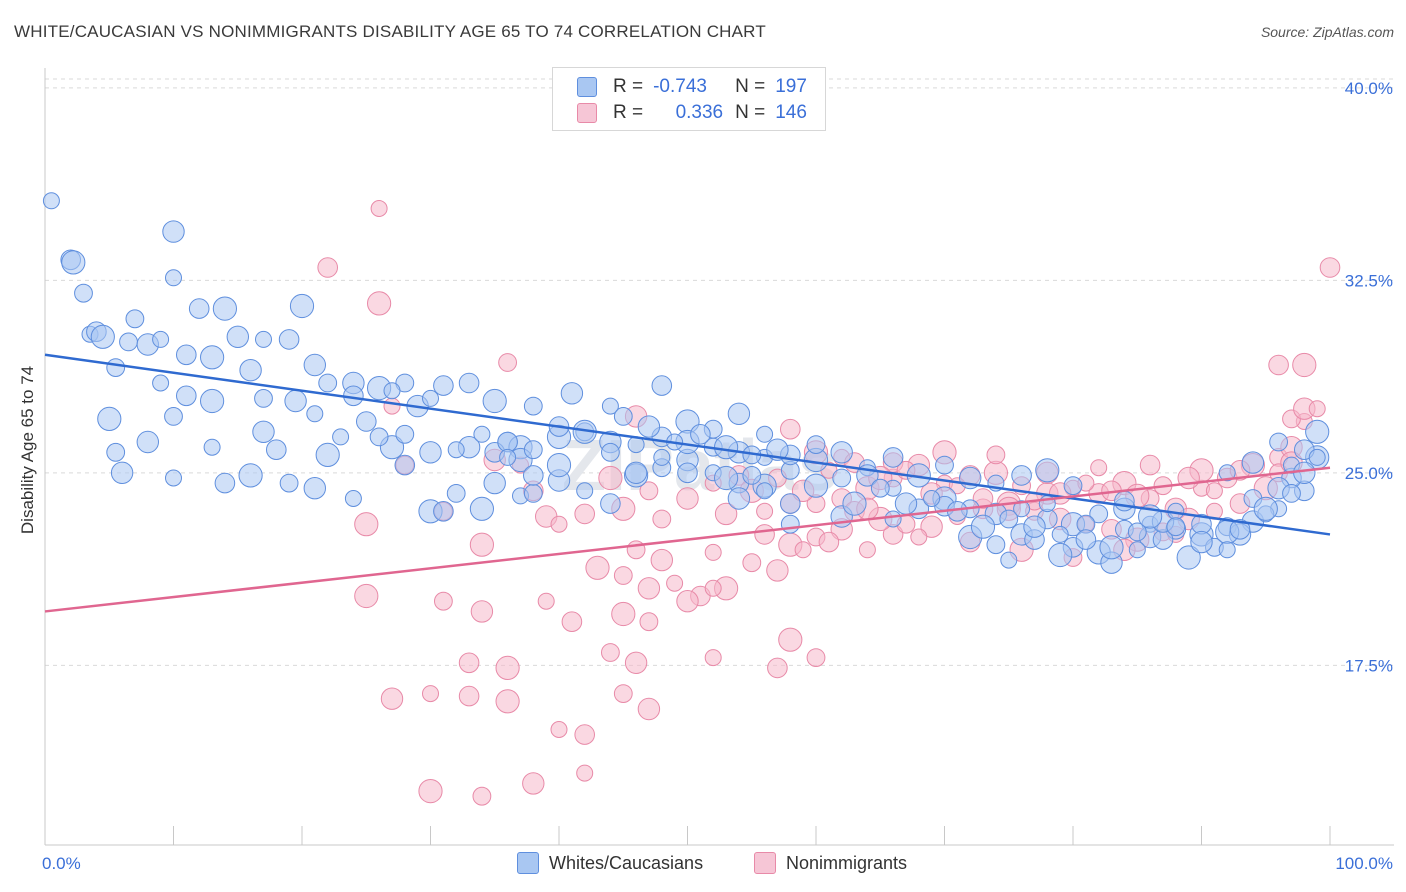  What do you see at coordinates (1369, 88) in the screenshot?
I see `y-tick-label: 40.0%` at bounding box center [1369, 88].